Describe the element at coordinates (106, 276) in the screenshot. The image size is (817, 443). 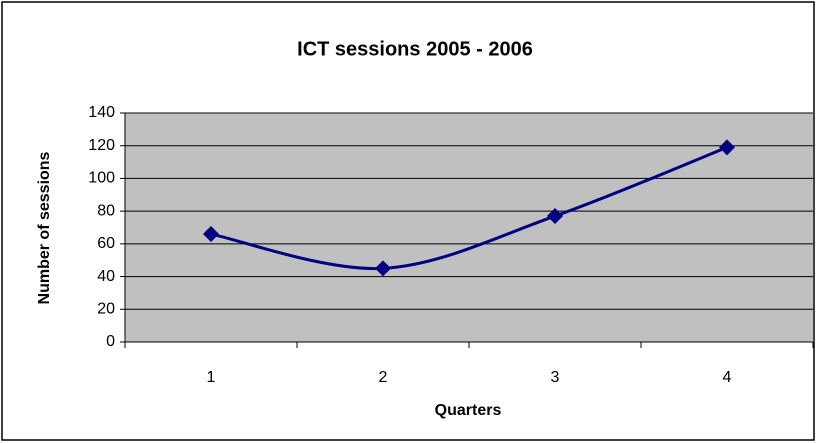
I see `y-tick-label: 40` at that location.